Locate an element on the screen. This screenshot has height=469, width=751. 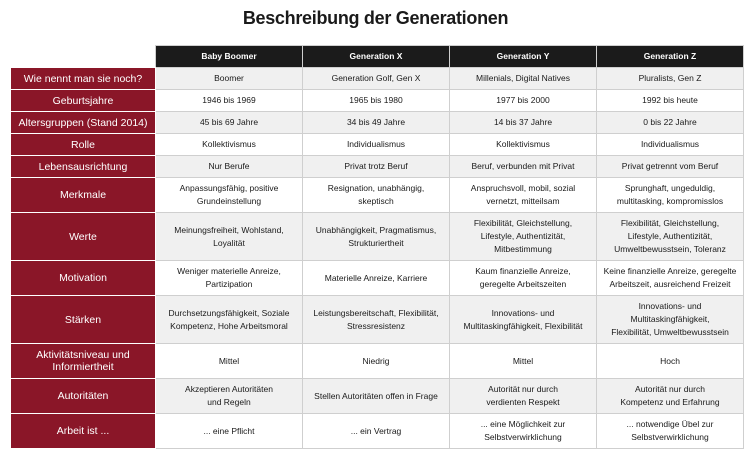
cell-line: ... ein Vertrag is located at coordinates (376, 430).